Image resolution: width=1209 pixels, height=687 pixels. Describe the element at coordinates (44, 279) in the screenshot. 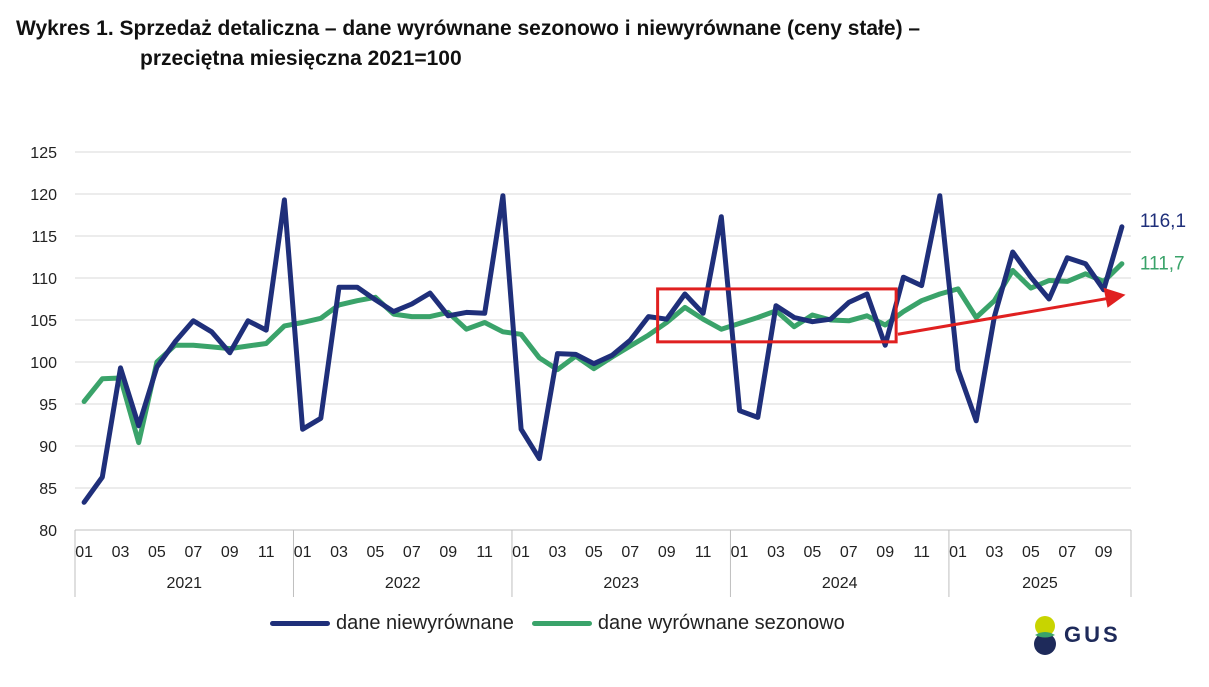

I see `y-tick-label: 110` at that location.